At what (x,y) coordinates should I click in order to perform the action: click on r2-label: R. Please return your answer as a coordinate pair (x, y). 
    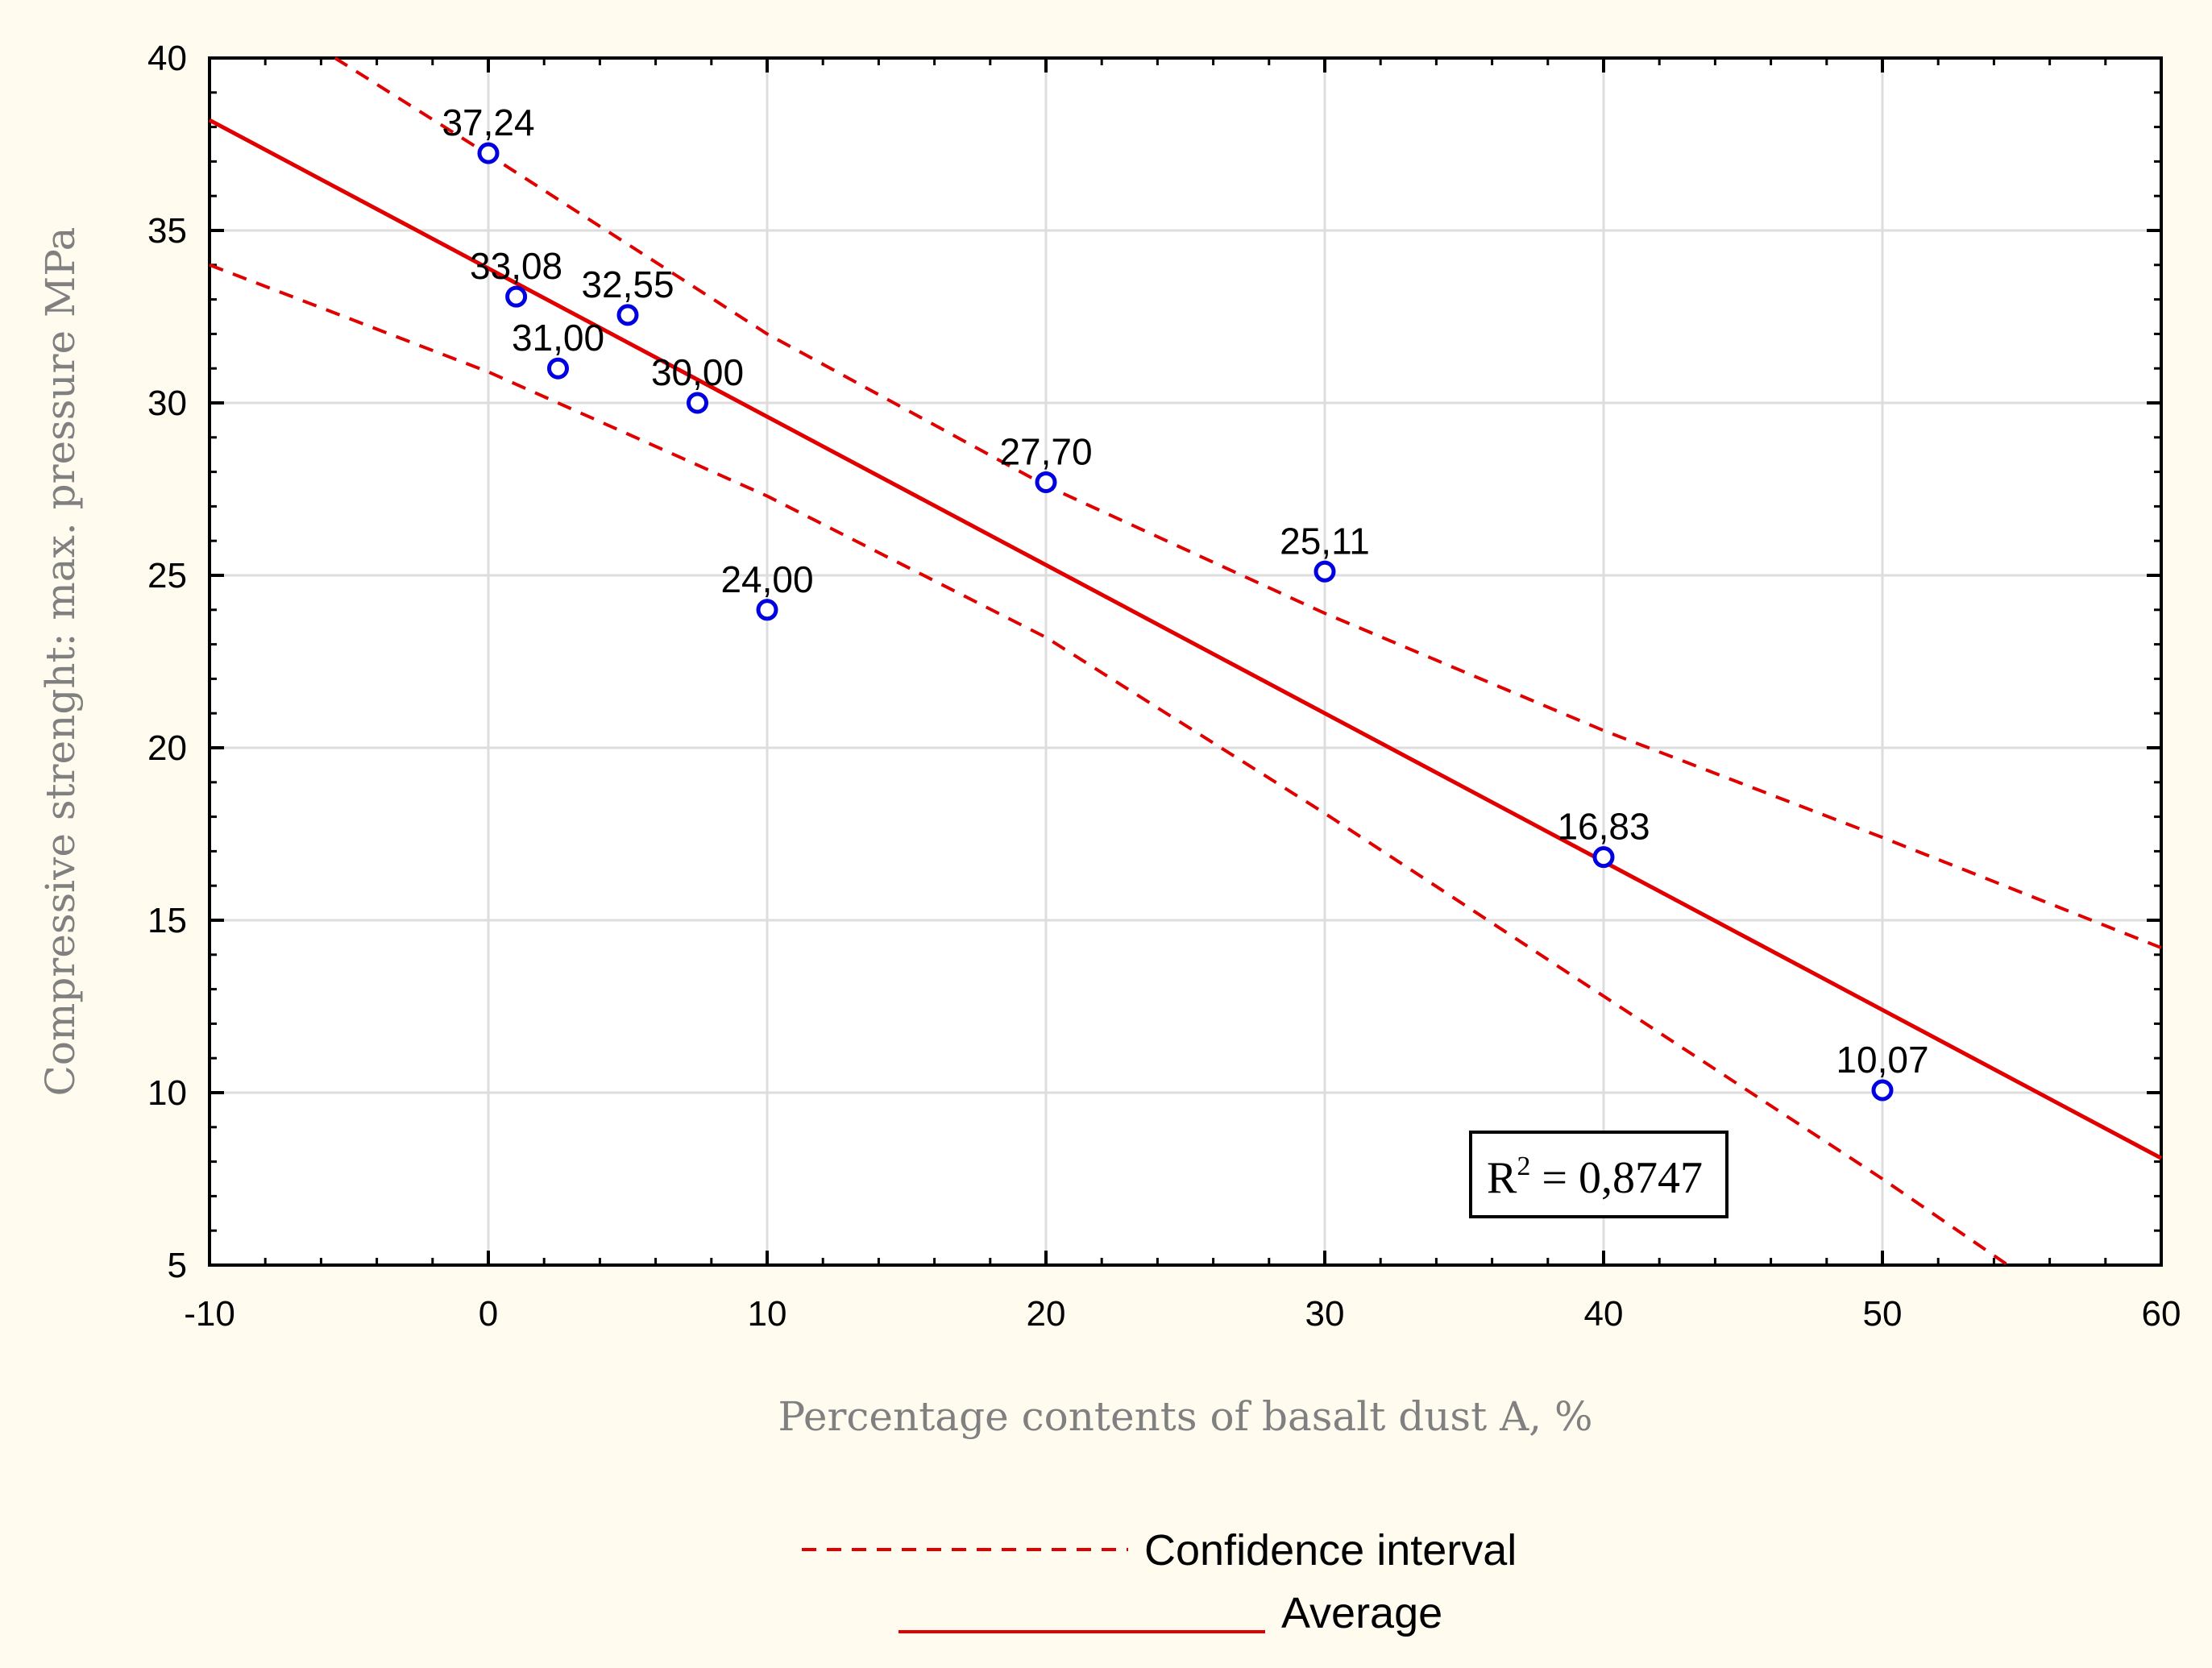
    Looking at the image, I should click on (1502, 1178).